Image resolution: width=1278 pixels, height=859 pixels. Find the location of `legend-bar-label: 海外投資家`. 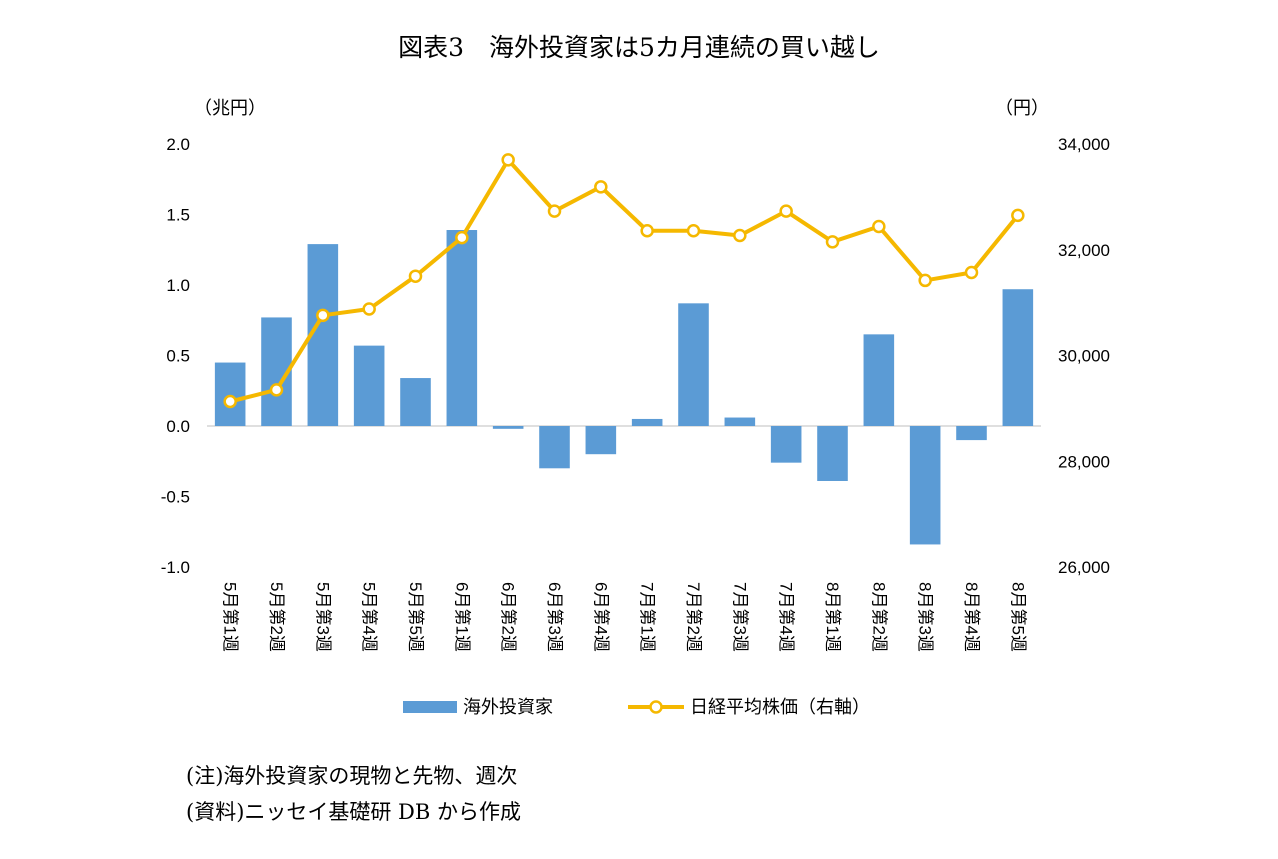

legend-bar-label: 海外投資家 is located at coordinates (508, 707).